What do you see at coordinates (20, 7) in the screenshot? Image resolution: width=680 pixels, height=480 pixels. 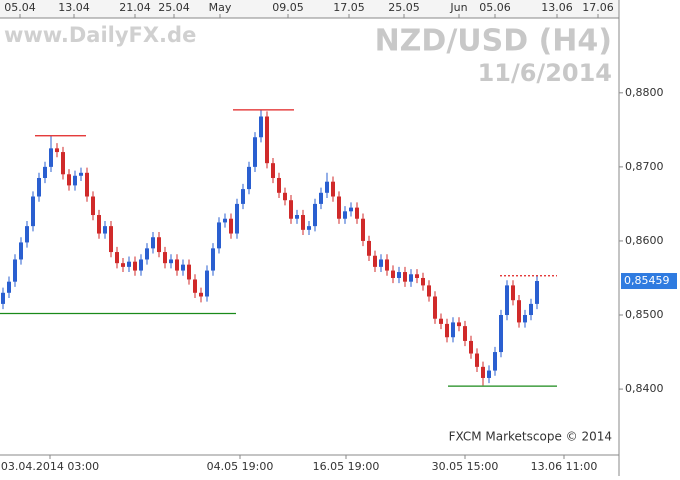 I see `top-axis-label: 05.04` at bounding box center [20, 7].